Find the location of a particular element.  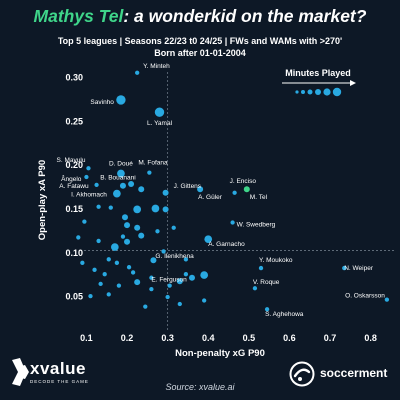

title-rest: : a wonderkid on the market? is located at coordinates (245, 16).